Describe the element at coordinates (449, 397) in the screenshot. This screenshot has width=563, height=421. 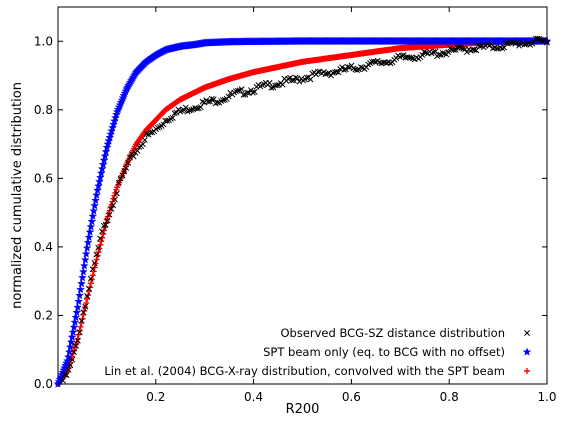
I see `x-tick-label: 0.8` at that location.